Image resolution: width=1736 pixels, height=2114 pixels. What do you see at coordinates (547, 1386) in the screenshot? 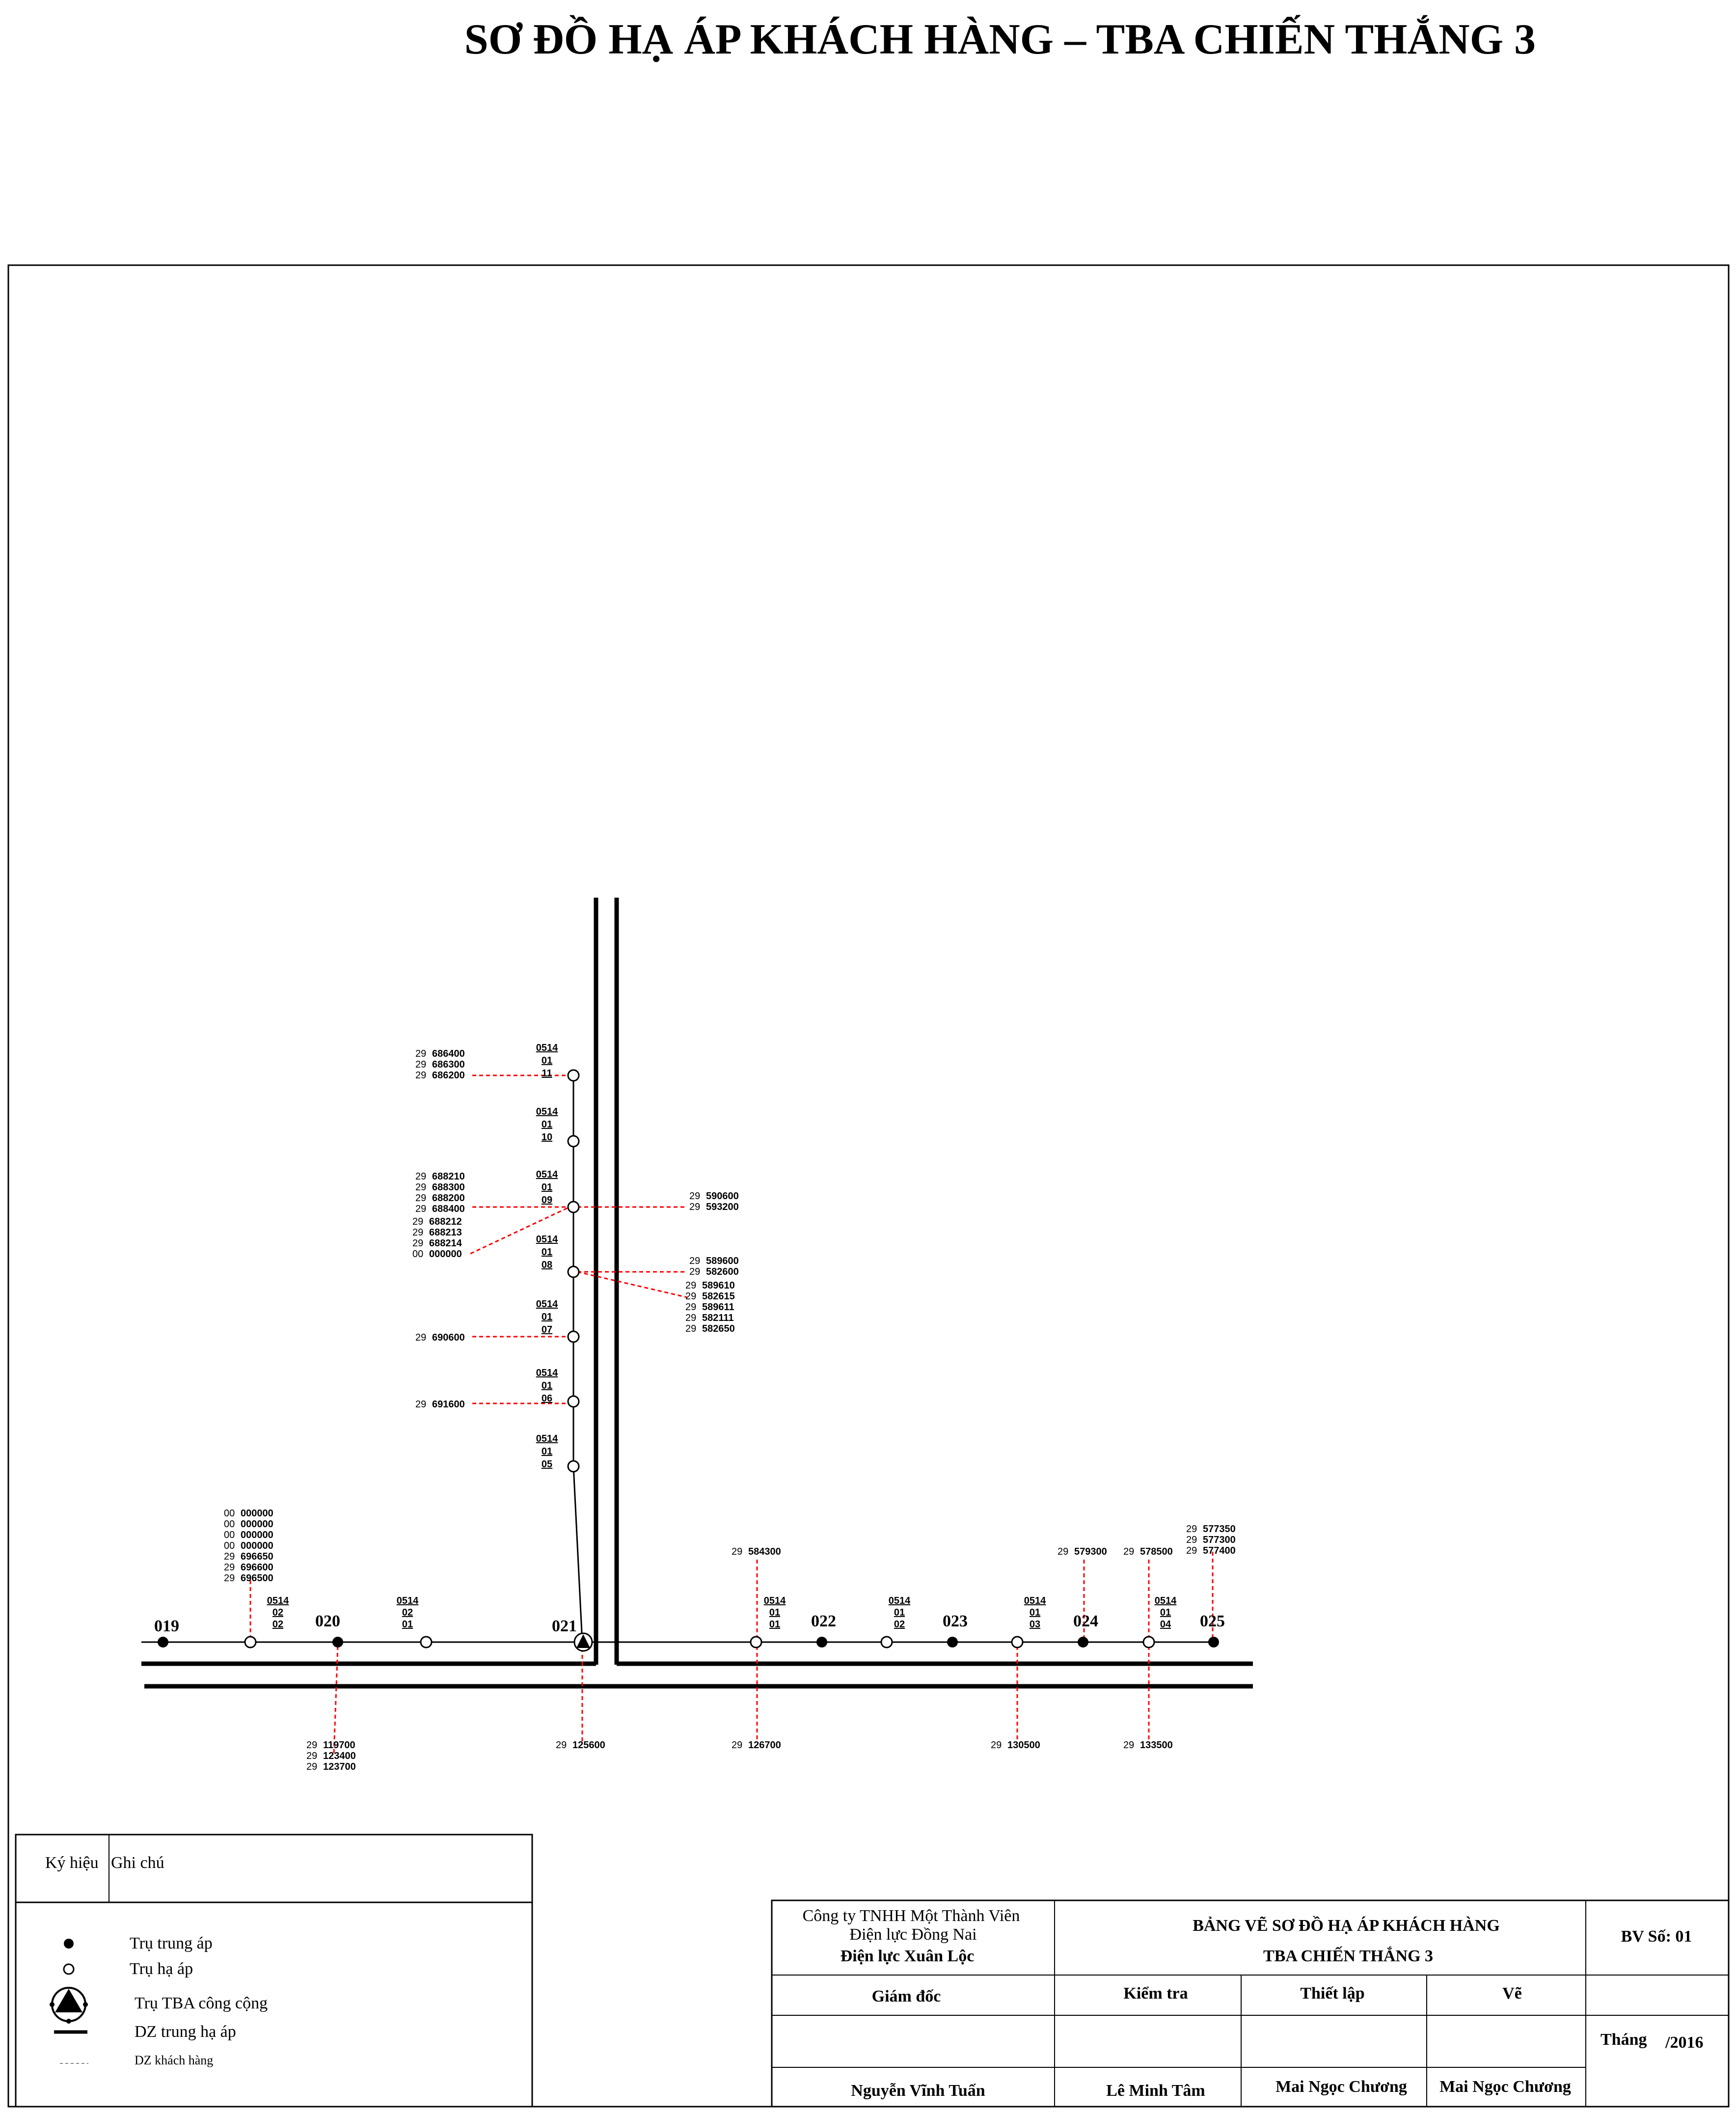
I see `lv-code-0106: 0514 01 06` at bounding box center [547, 1386].